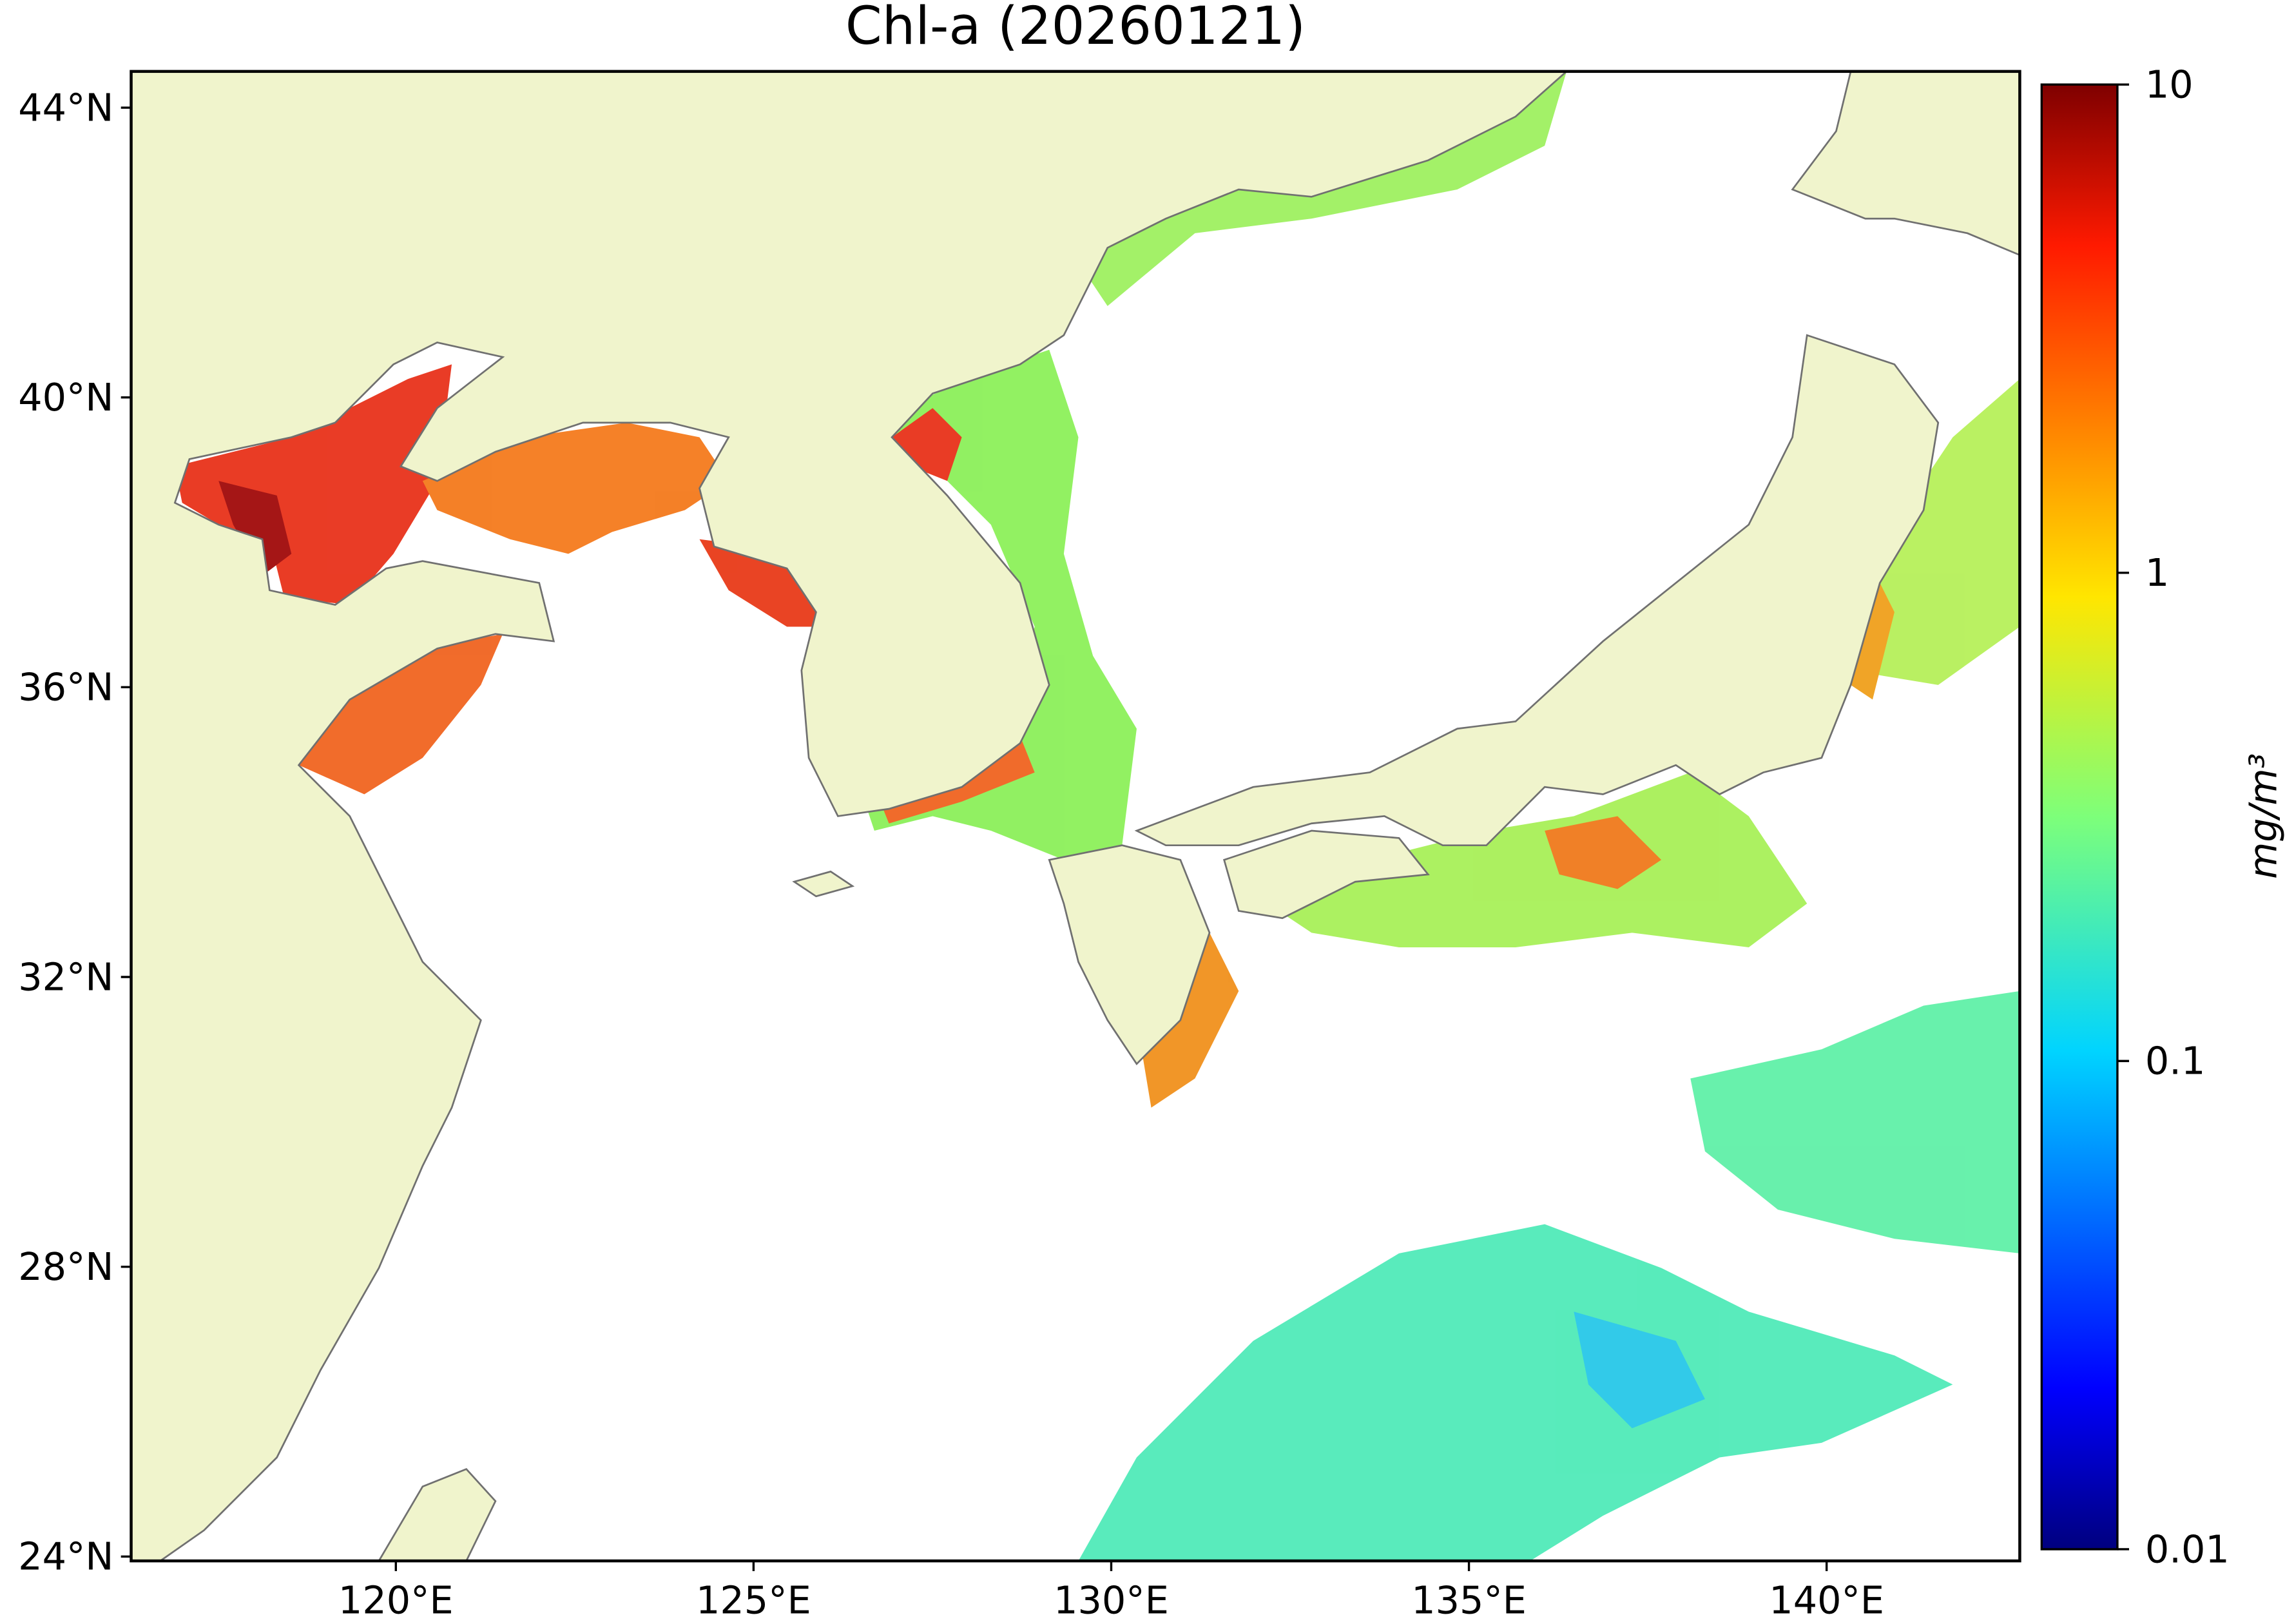 This screenshot has width=2285, height=1624. What do you see at coordinates (1826, 1600) in the screenshot?
I see `x-tick-label: 140°E` at bounding box center [1826, 1600].